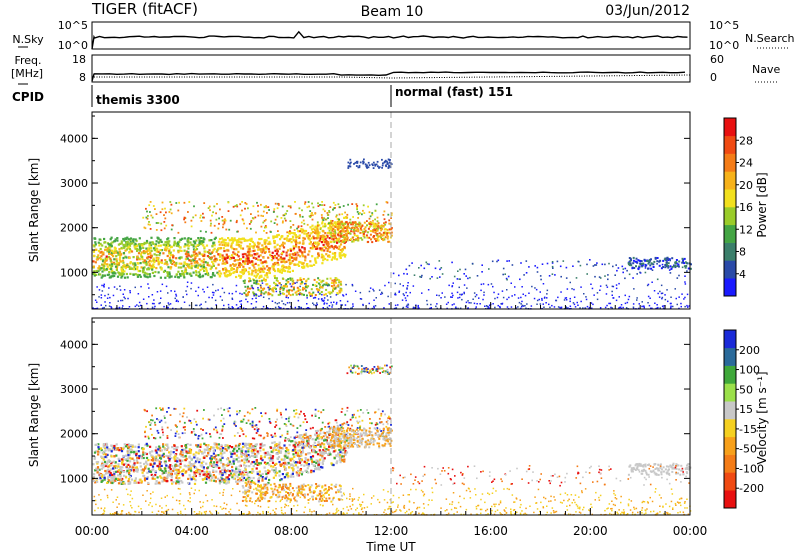 Image resolution: width=800 pixels, height=558 pixels. What do you see at coordinates (730, 180) in the screenshot?
I see `power-colorbar-swatch` at bounding box center [730, 180].